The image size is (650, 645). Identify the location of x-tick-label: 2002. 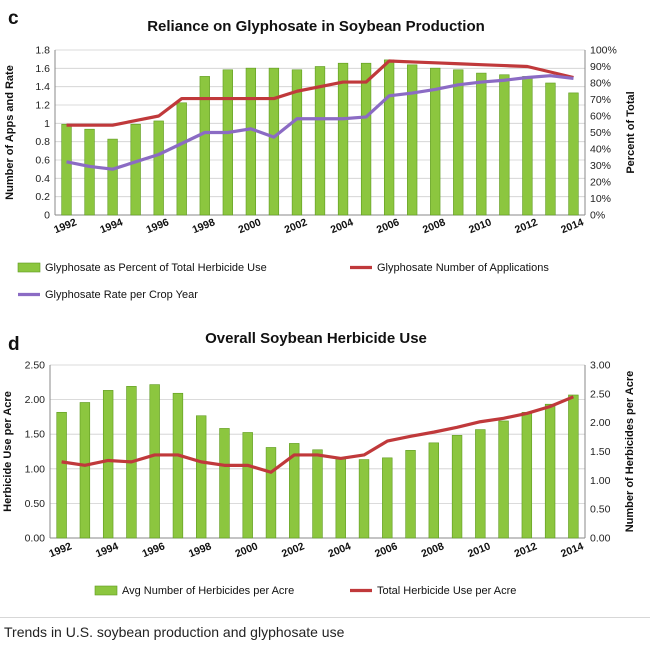
(293, 550).